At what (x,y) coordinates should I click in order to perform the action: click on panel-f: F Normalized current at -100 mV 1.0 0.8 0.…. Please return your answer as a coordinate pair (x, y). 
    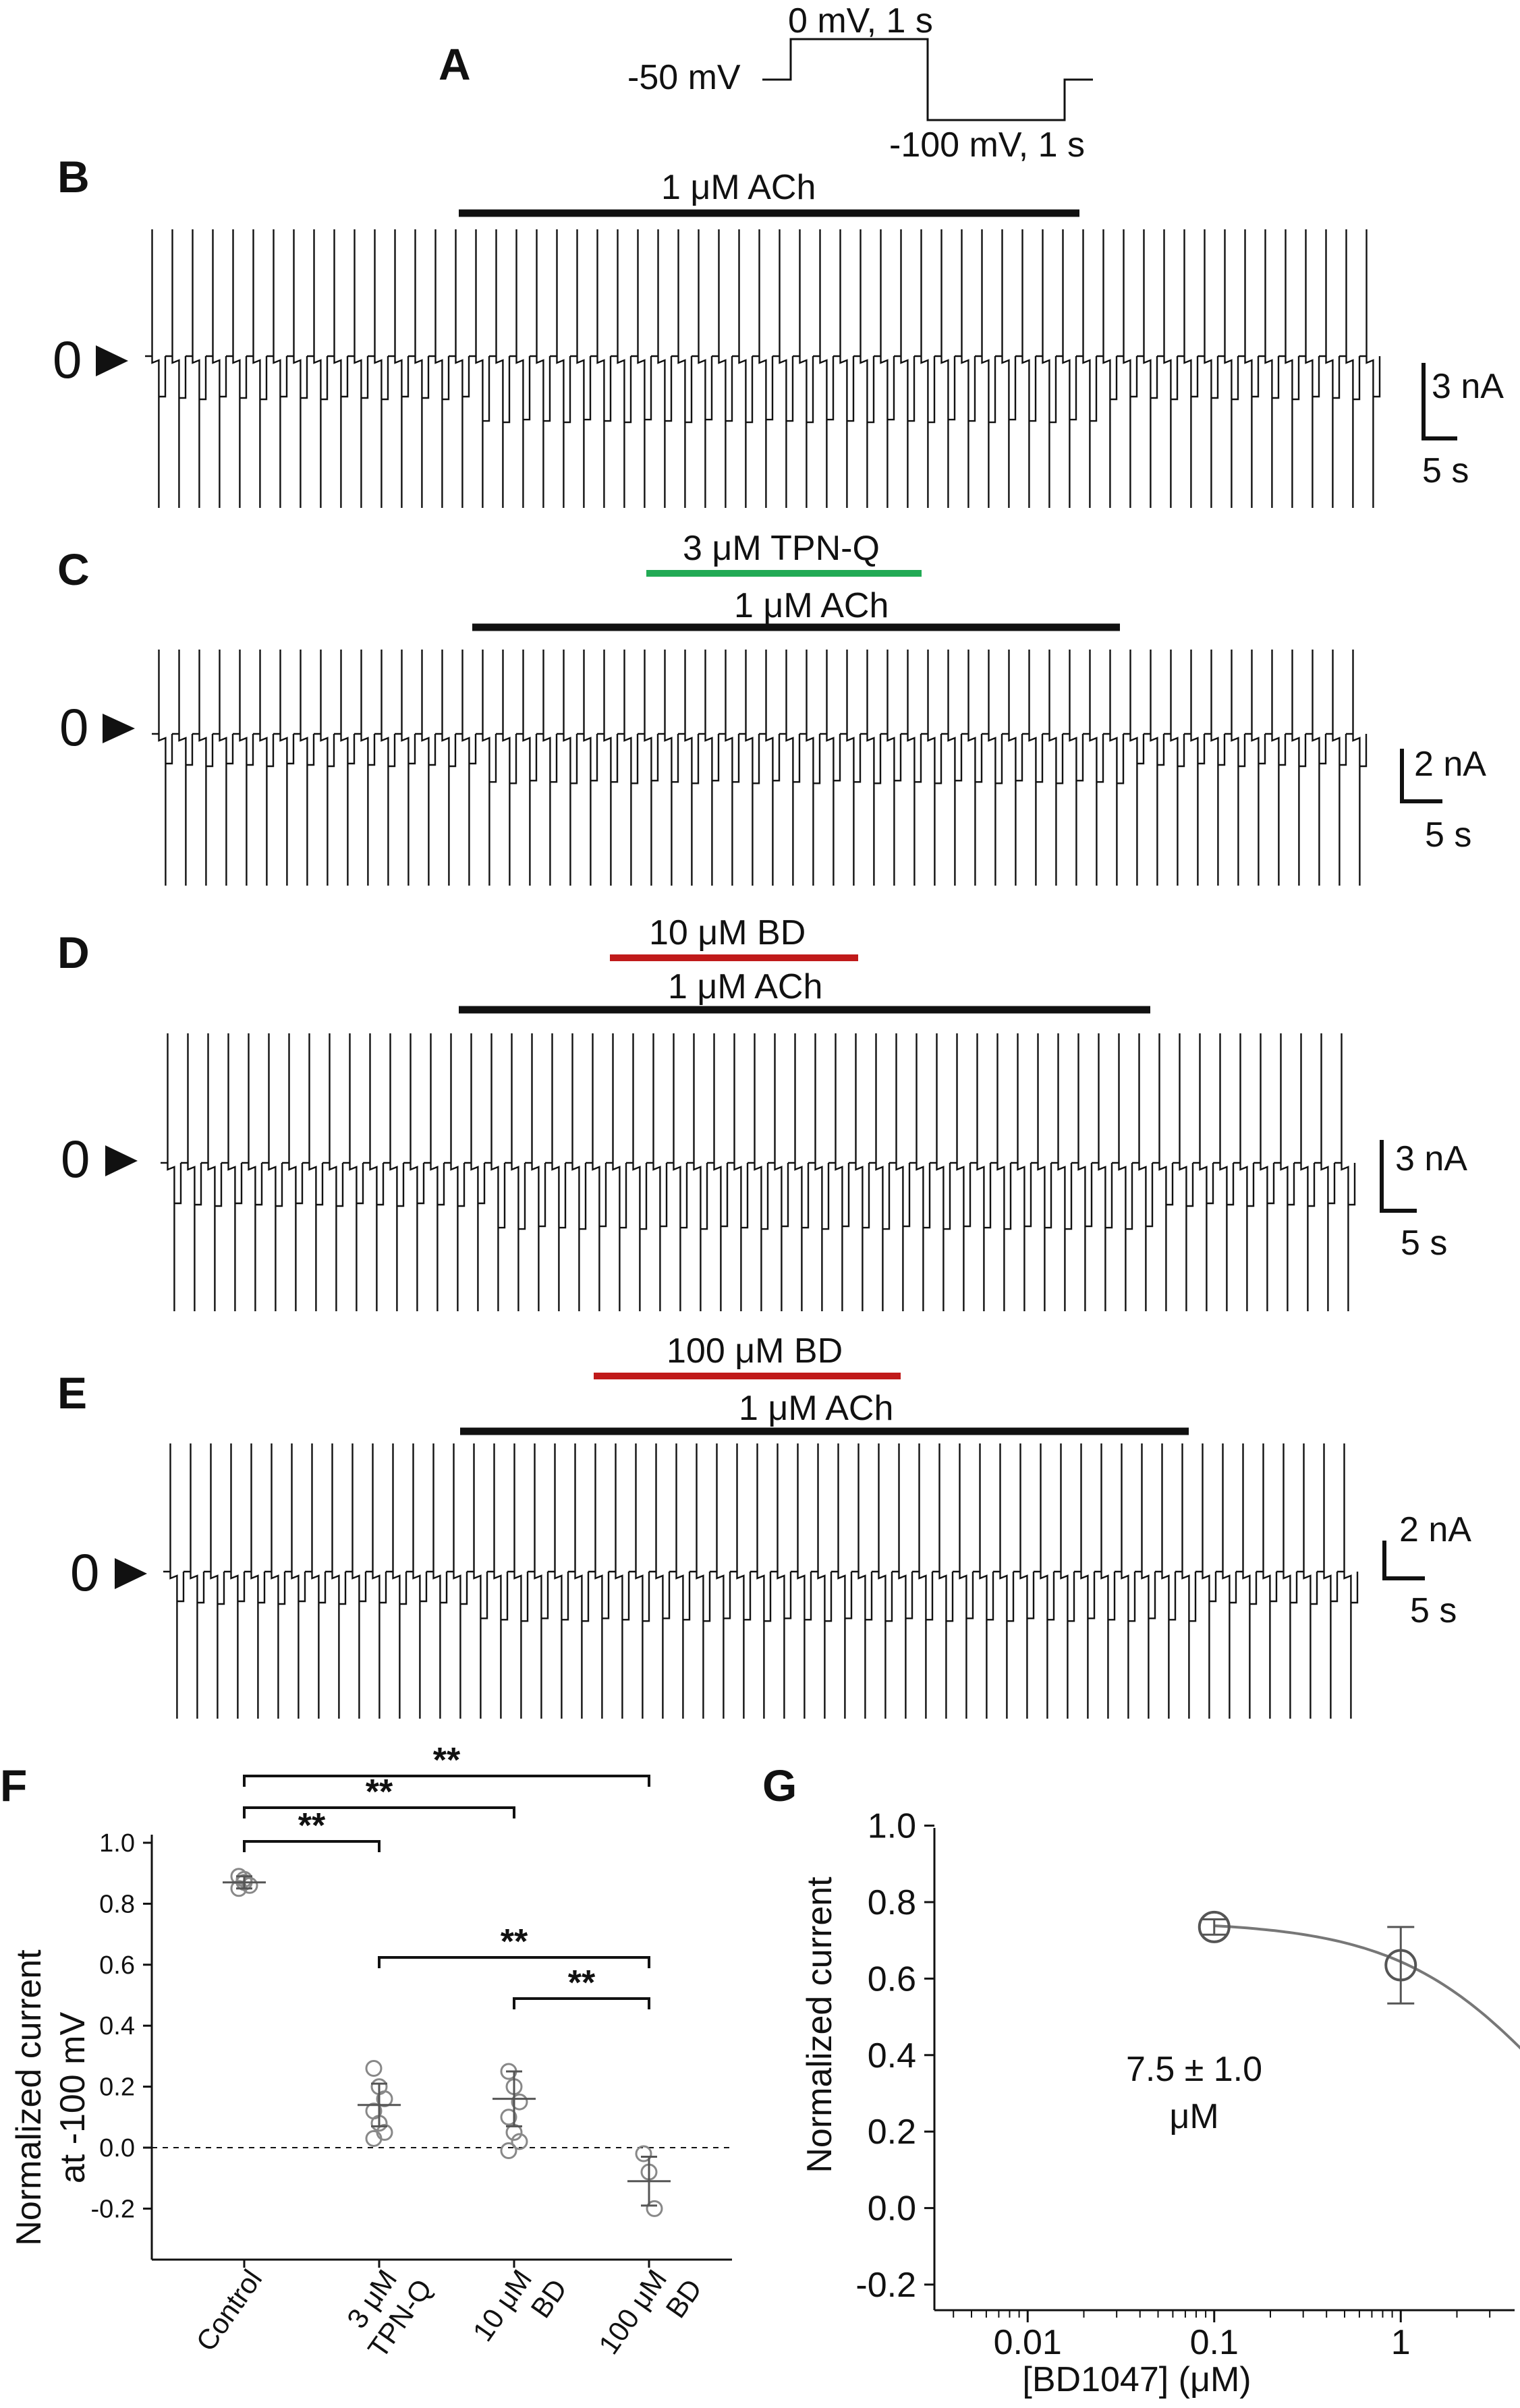
    Looking at the image, I should click on (366, 2052).